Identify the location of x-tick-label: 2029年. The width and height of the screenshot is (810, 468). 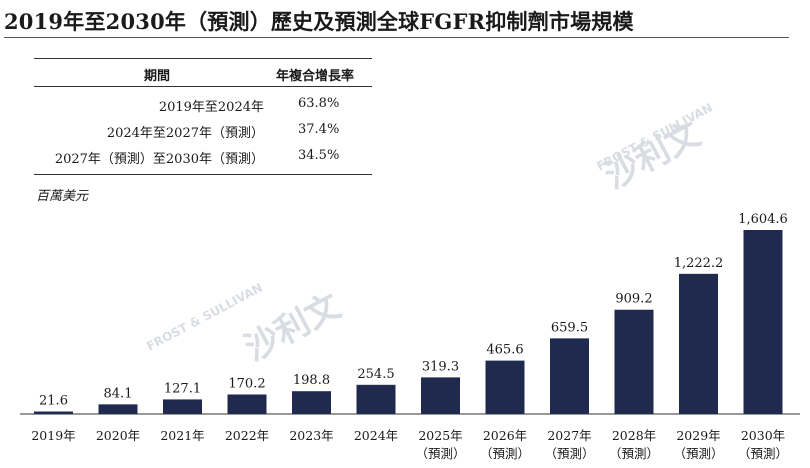
(698, 435).